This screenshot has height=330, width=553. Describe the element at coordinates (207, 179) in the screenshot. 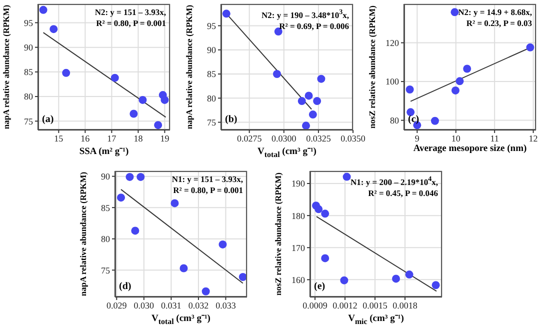

I see `annotation: N1: y = 151 – 3.93x,` at that location.